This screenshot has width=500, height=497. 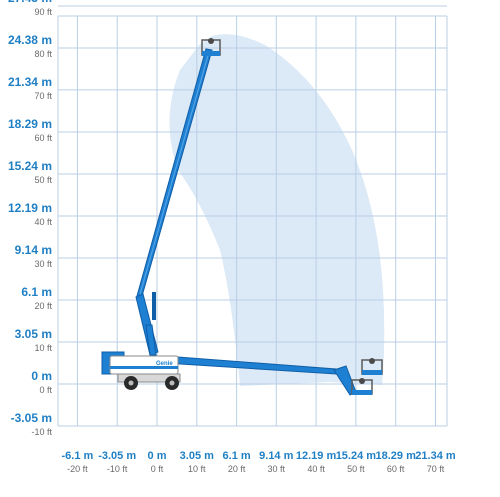 What do you see at coordinates (45, 390) in the screenshot?
I see `y-tick-label-imperial: 0 ft` at bounding box center [45, 390].